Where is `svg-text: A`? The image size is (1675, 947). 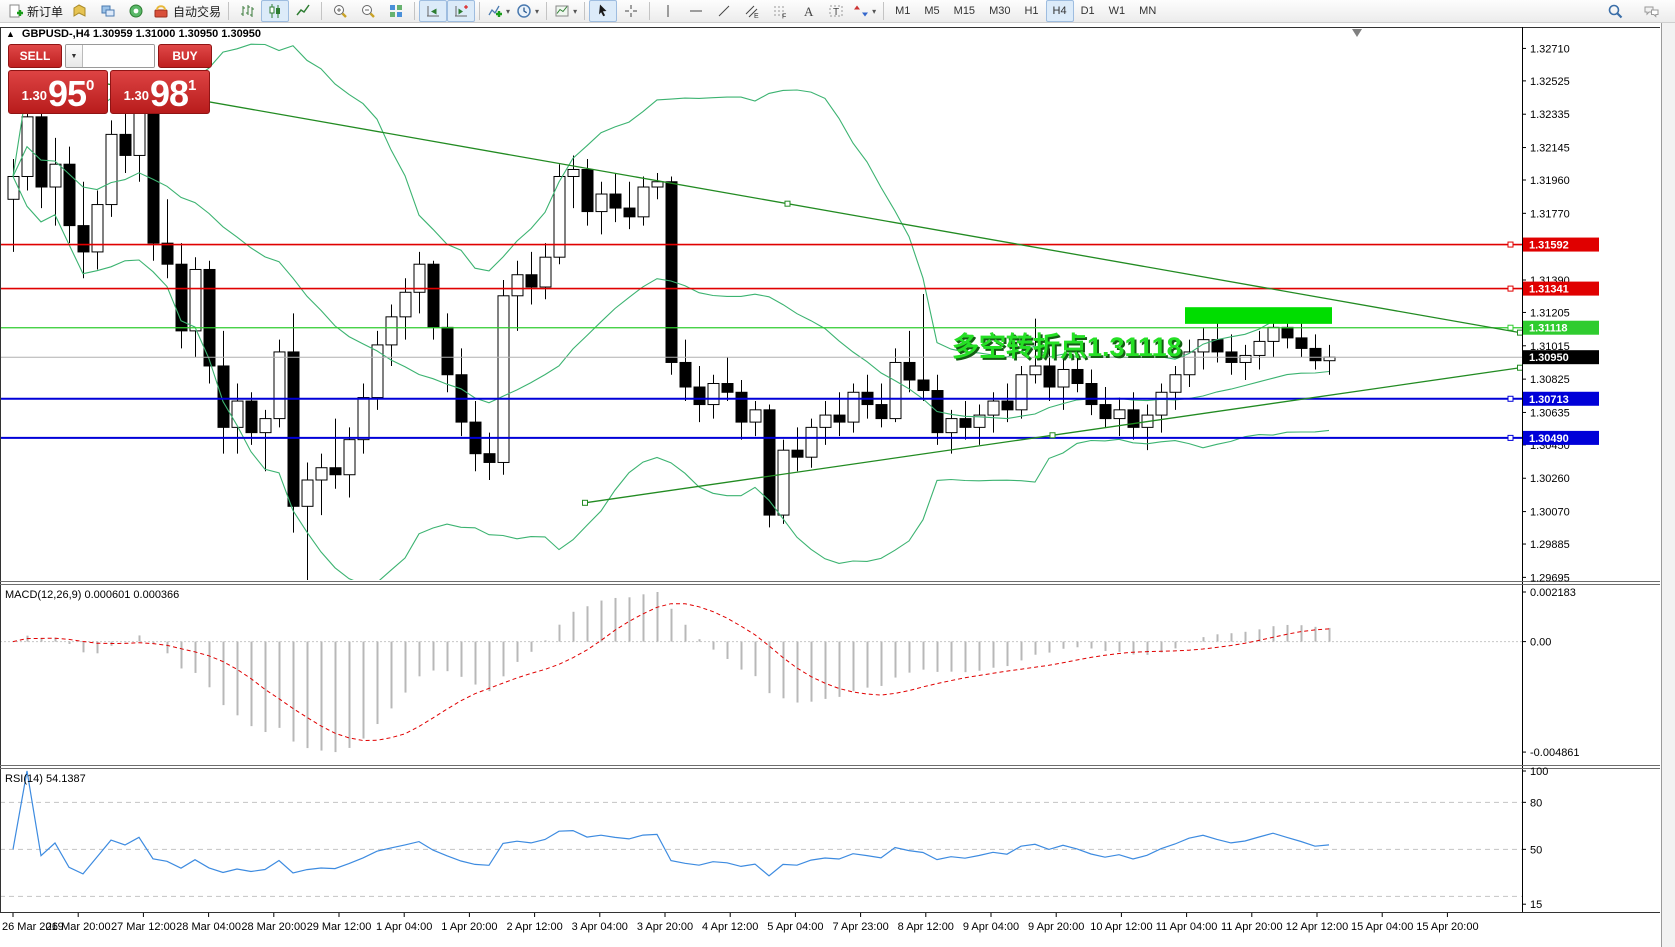
svg-text: A is located at coordinates (809, 11).